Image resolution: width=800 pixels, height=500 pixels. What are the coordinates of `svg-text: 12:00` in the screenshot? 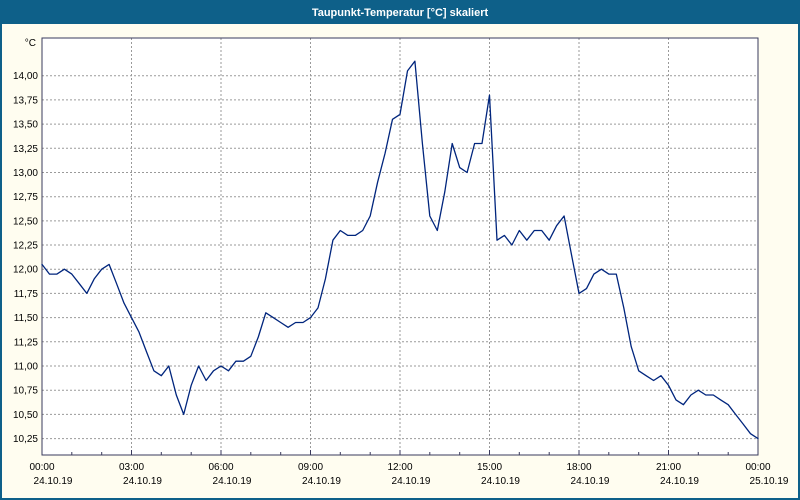 It's located at (399, 467).